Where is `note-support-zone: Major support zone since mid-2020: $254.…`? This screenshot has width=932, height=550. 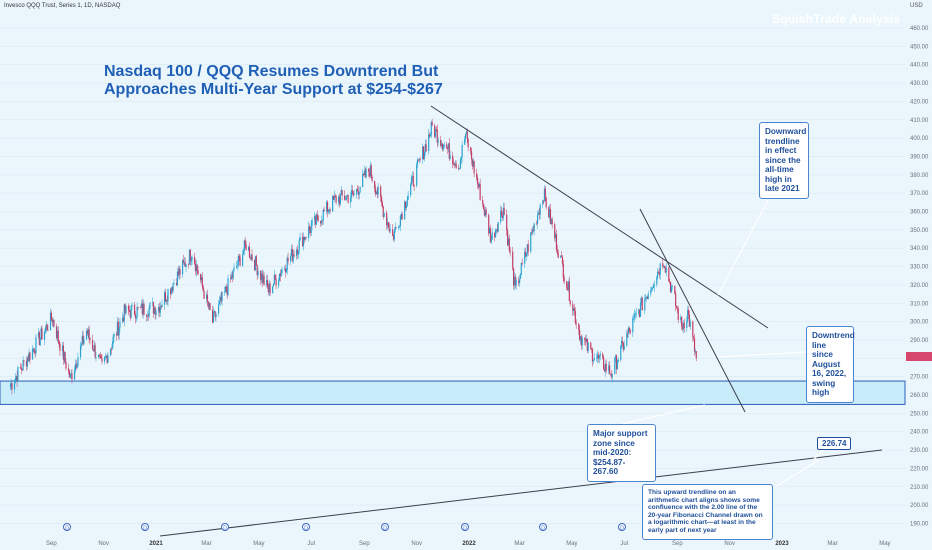
note-support-zone: Major support zone since mid-2020: $254.… is located at coordinates (621, 453).